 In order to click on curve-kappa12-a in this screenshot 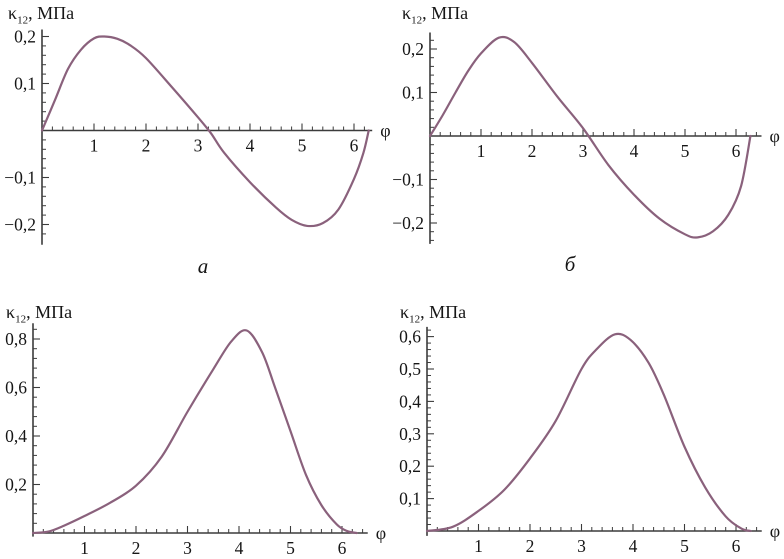, I will do `click(205, 131)`.